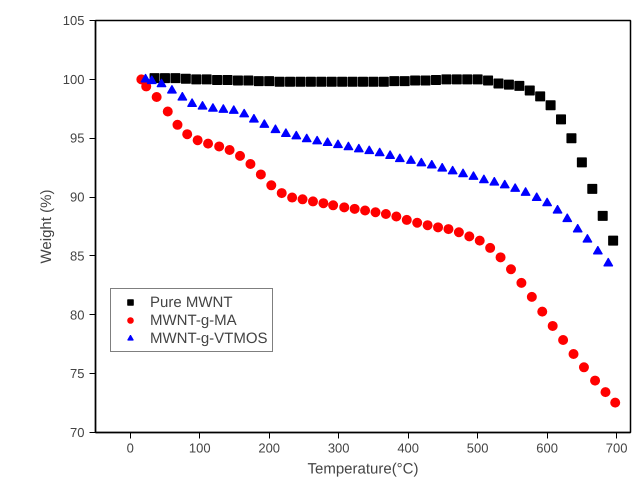 Image resolution: width=640 pixels, height=492 pixels. What do you see at coordinates (408, 448) in the screenshot?
I see `x-tick-label: 400` at bounding box center [408, 448].